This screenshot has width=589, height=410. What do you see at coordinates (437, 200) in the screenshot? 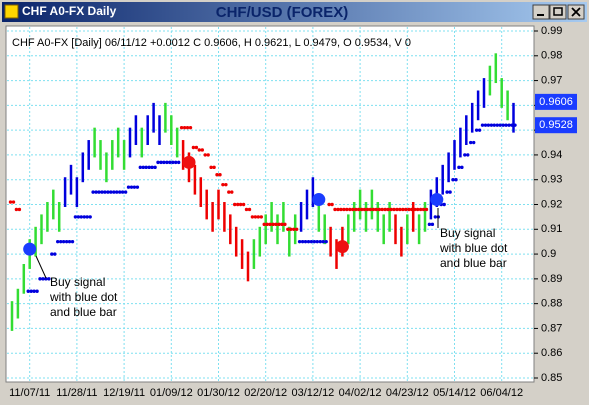
I see `signal-dot` at bounding box center [437, 200].